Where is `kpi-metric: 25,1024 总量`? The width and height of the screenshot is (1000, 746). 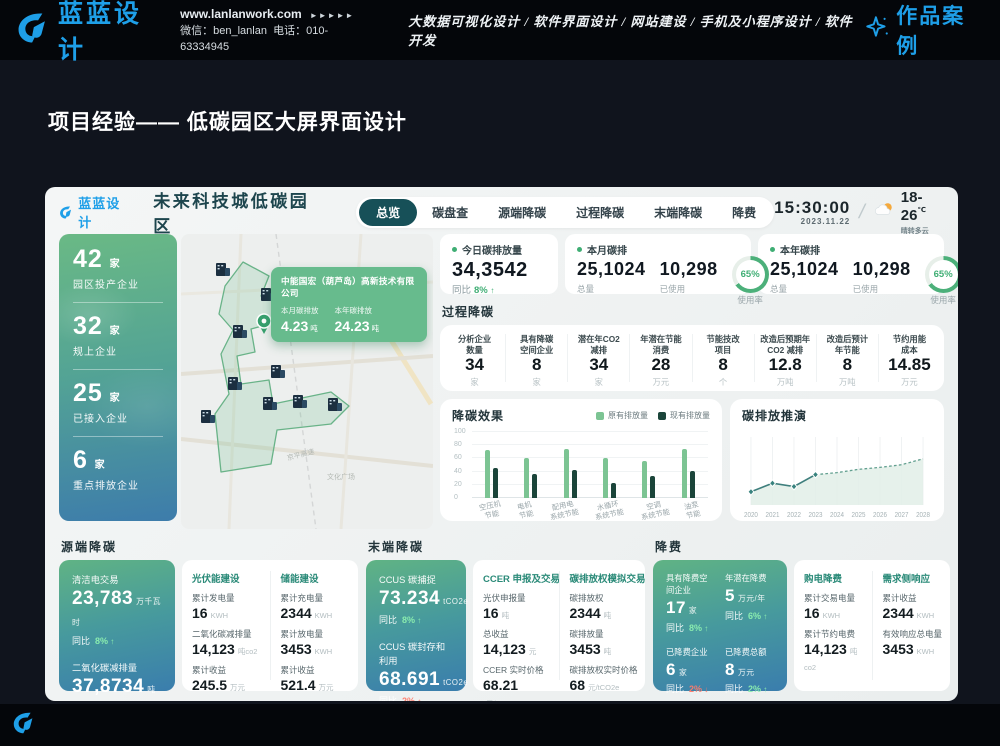
kpi-metric: 25,1024 总量 is located at coordinates (804, 277).